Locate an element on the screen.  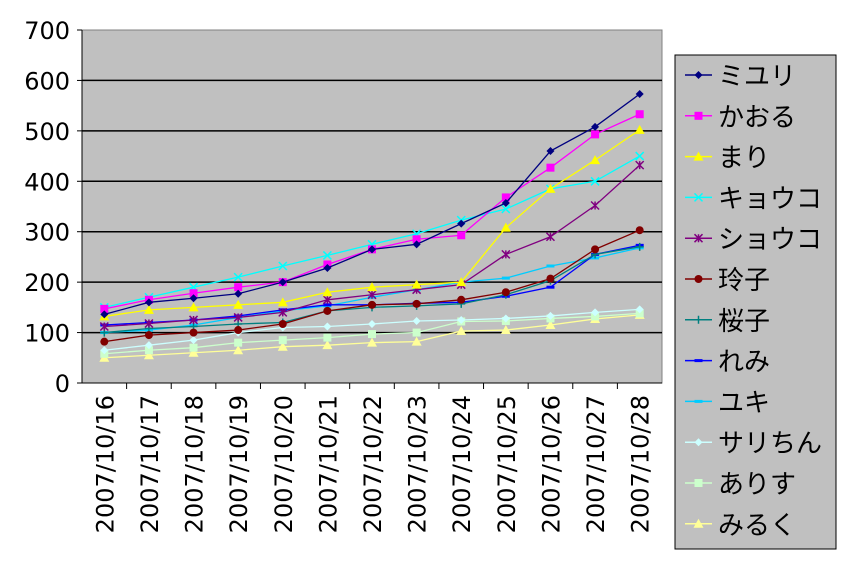
legend-entry: キョウコ is located at coordinates (753, 199).